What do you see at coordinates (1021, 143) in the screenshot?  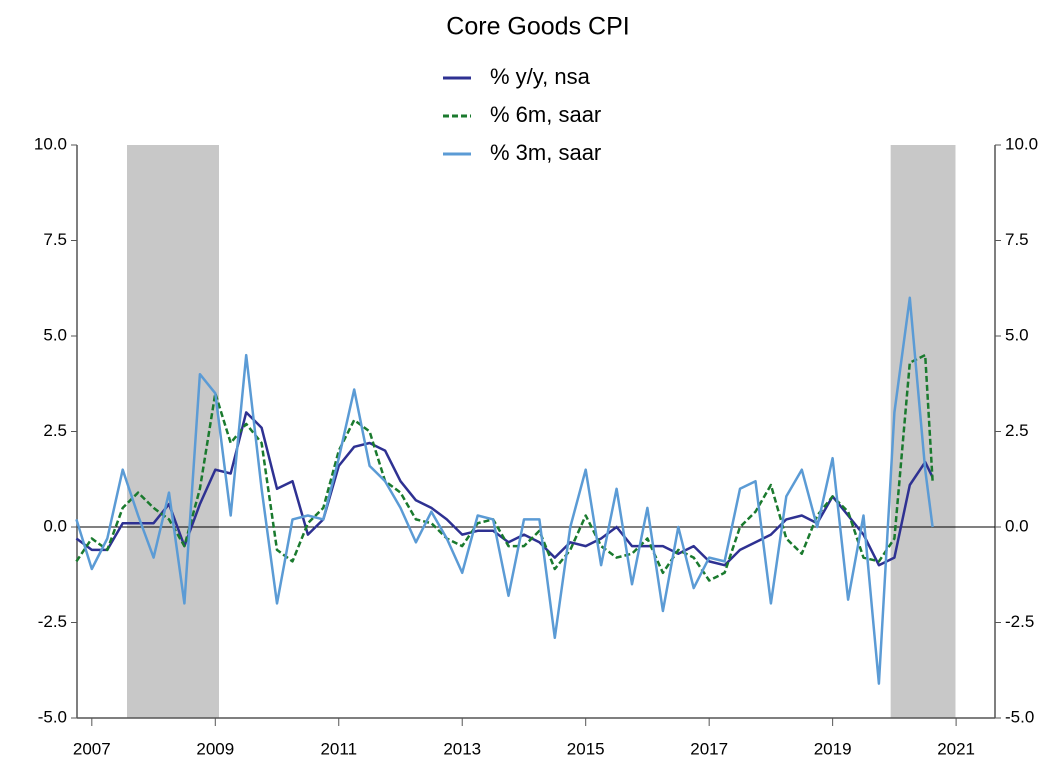 I see `y2-tick-label: 10.0` at bounding box center [1021, 143].